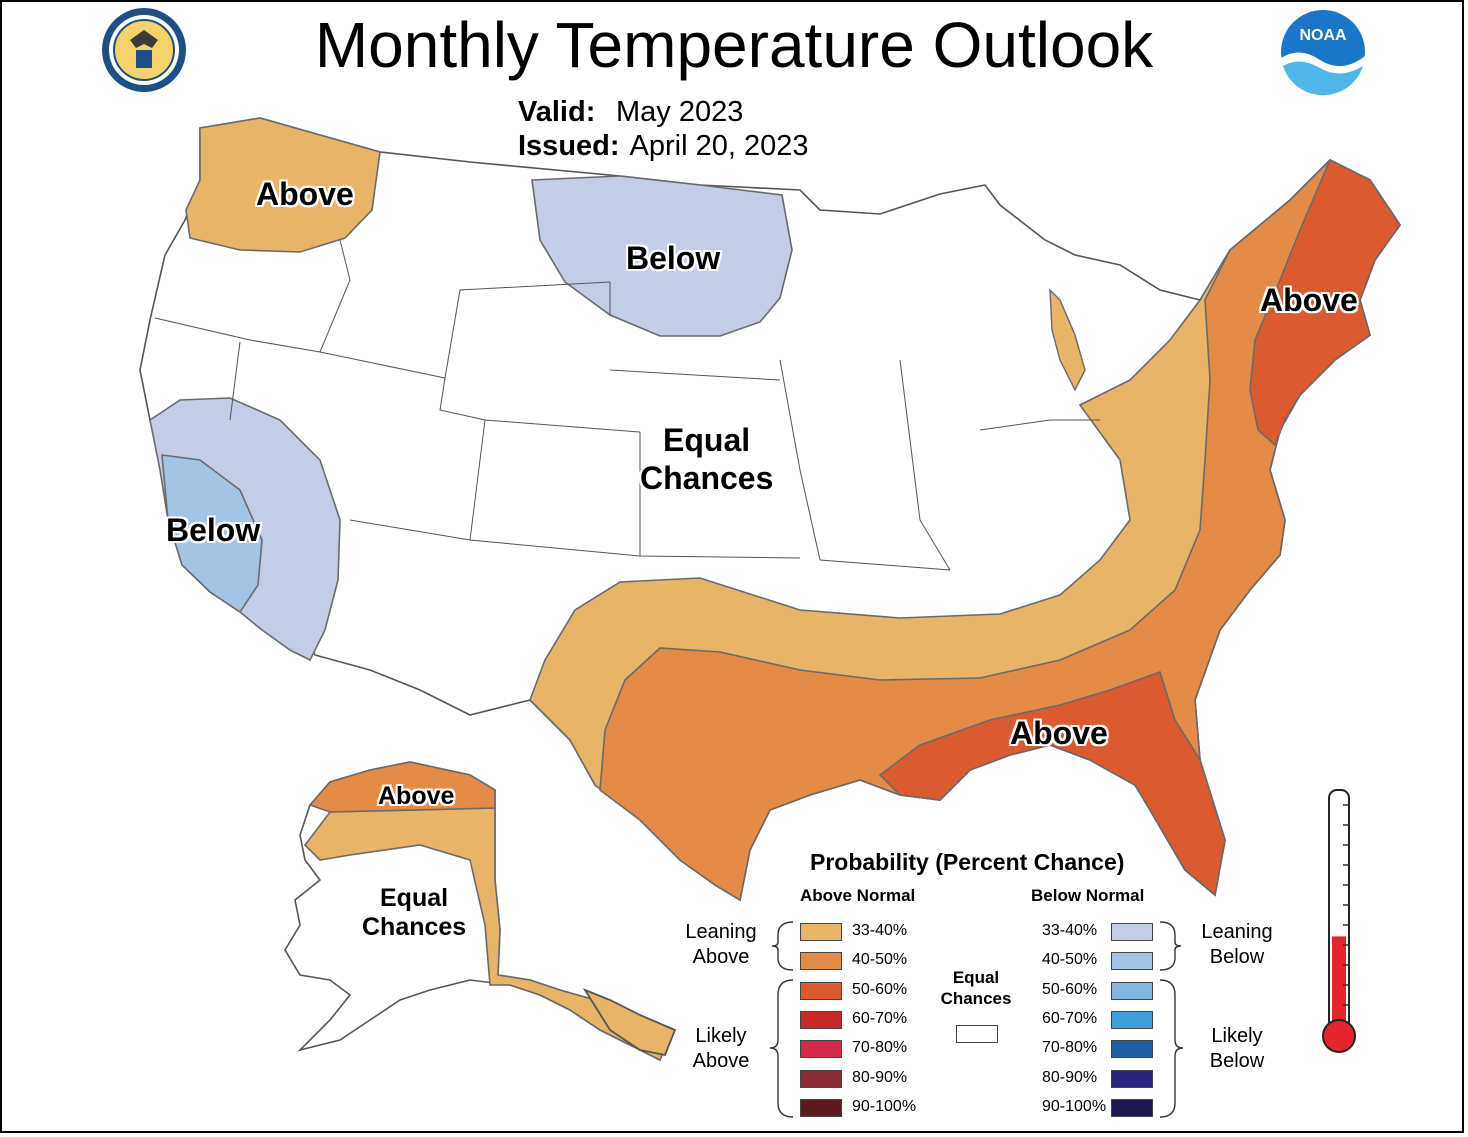  What do you see at coordinates (880, 1048) in the screenshot?
I see `above-range-label-4: 70-80%` at bounding box center [880, 1048].